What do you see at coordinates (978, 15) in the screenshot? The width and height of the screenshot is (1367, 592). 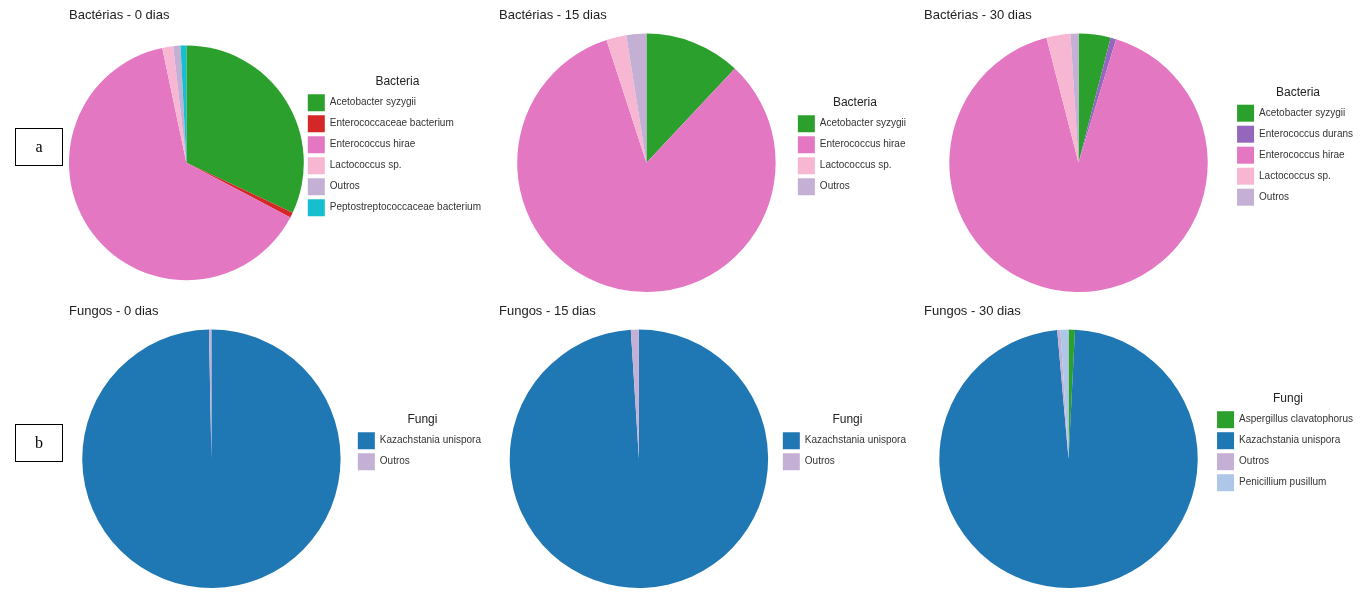 I see `chart-title: Bactérias - 30 dias` at bounding box center [978, 15].